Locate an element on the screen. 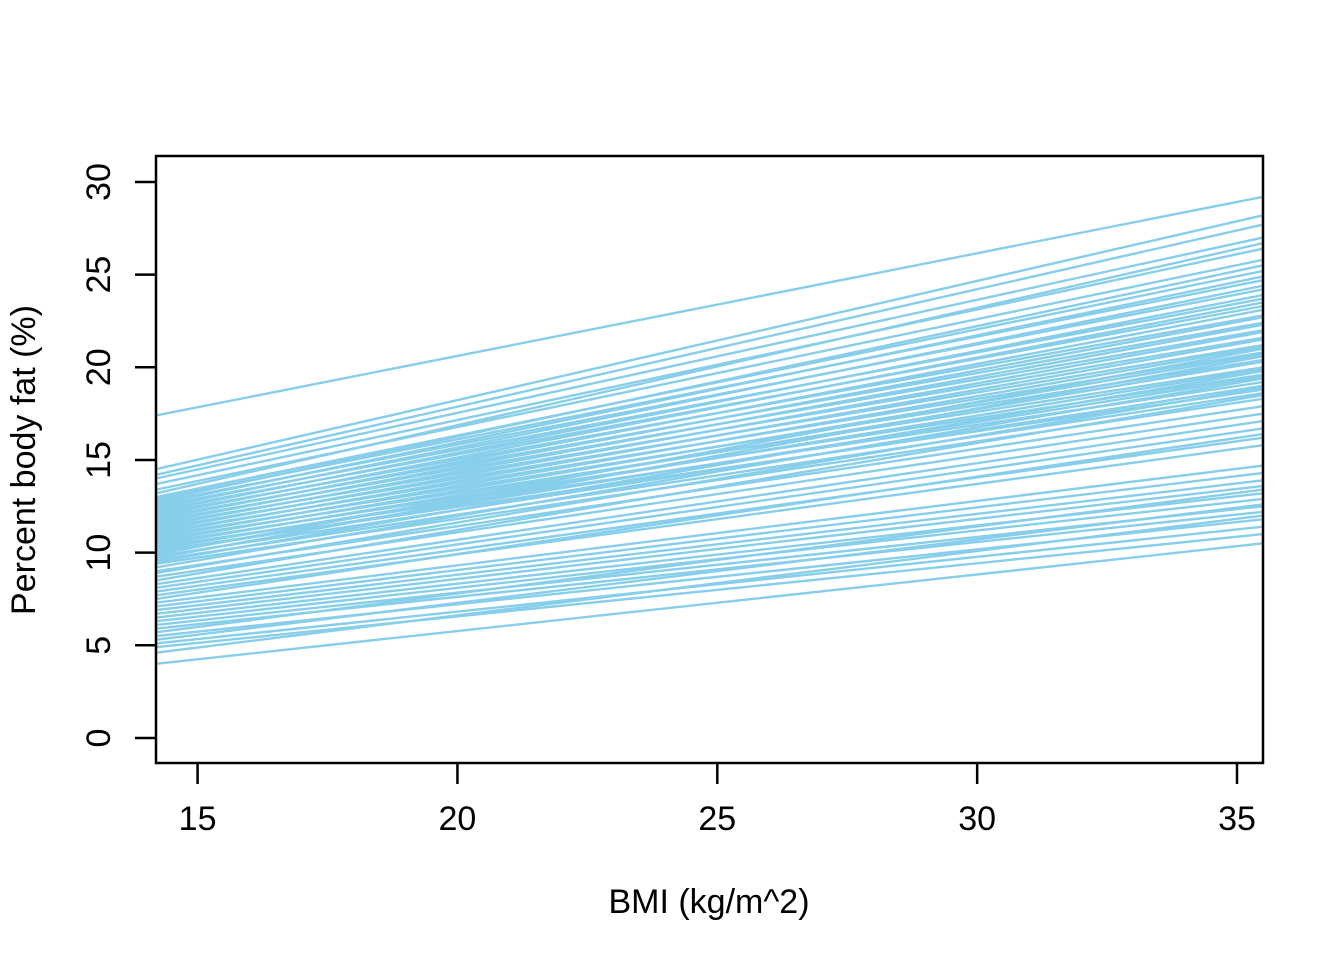 This screenshot has width=1344, height=960. x-axis-ticks: 15 20 25 30 35 is located at coordinates (717, 800).